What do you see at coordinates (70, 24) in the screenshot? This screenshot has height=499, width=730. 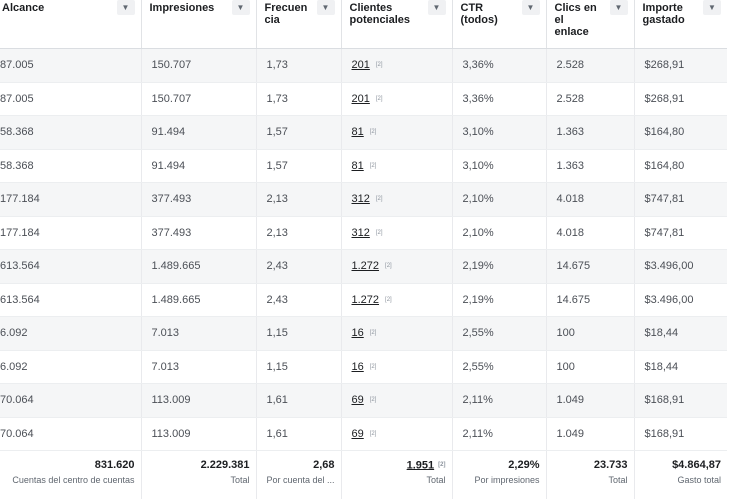 I see `column-header-alcance: Alcance▼` at bounding box center [70, 24].